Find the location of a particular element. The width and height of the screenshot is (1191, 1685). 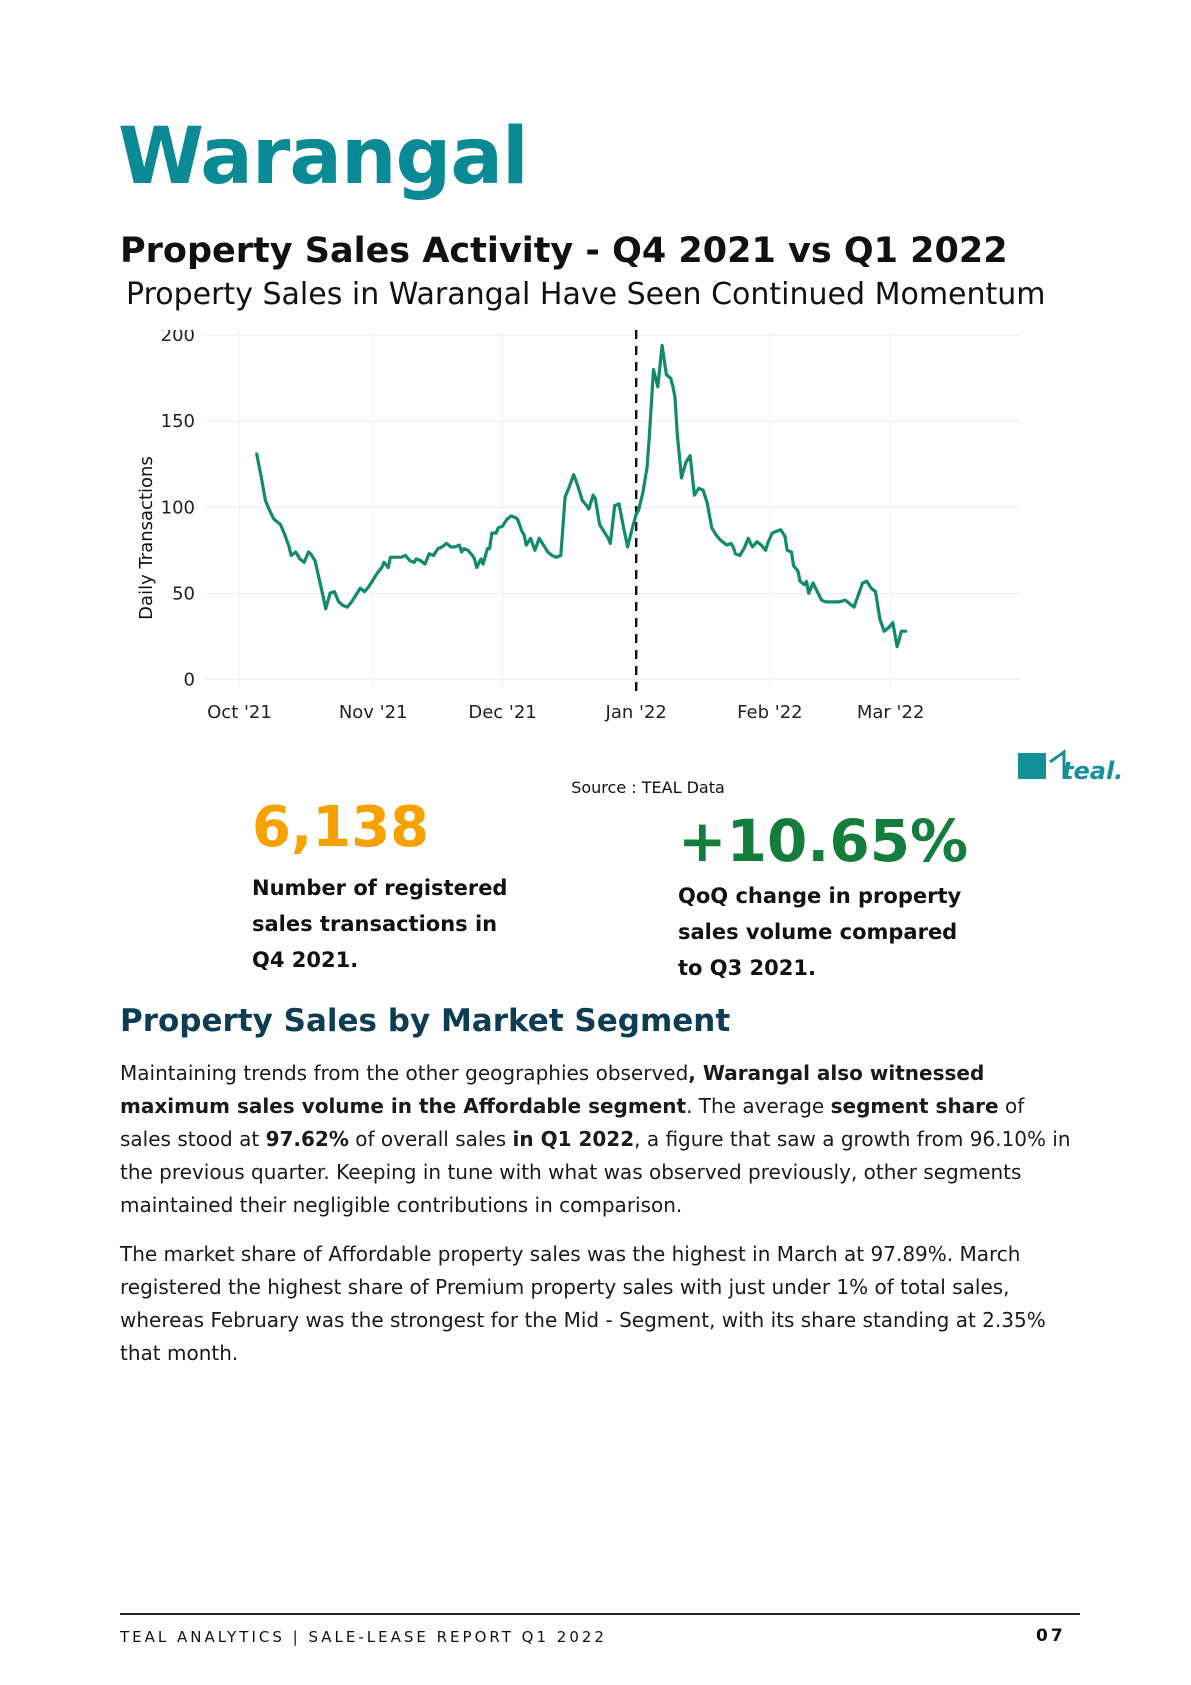

y-tick-label: 0 is located at coordinates (189, 679).